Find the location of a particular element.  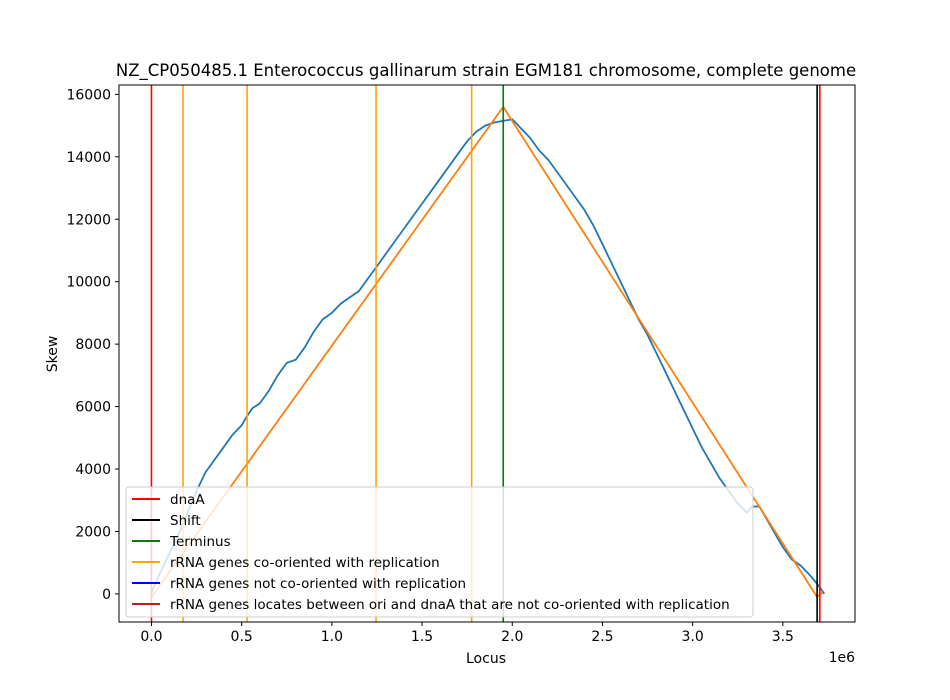

y-tick-label: 10000 is located at coordinates (88, 283).